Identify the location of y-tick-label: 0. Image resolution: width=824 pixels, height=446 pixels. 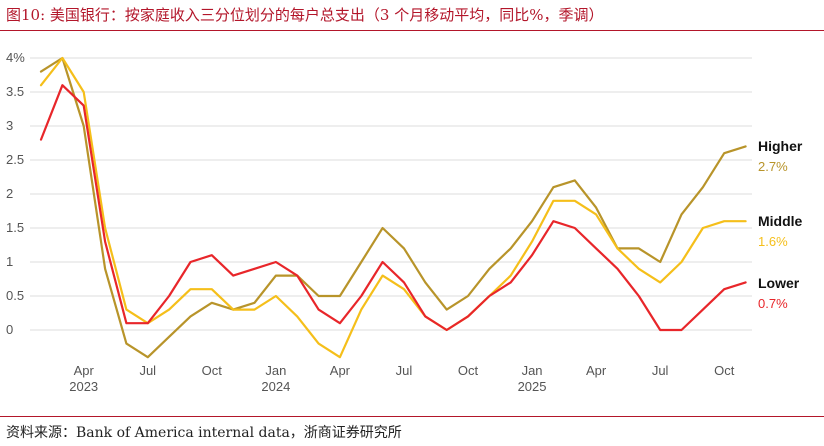
(9, 329).